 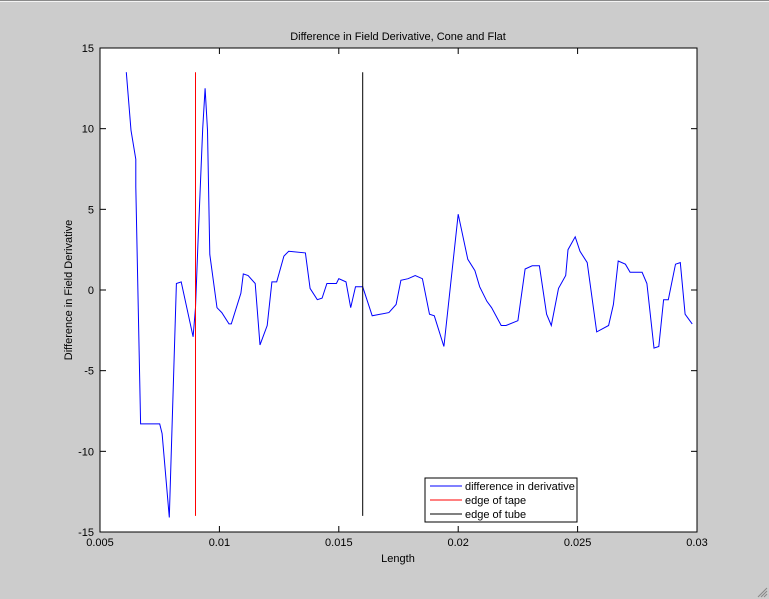 I want to click on x-axis-label: Length, so click(x=398, y=559).